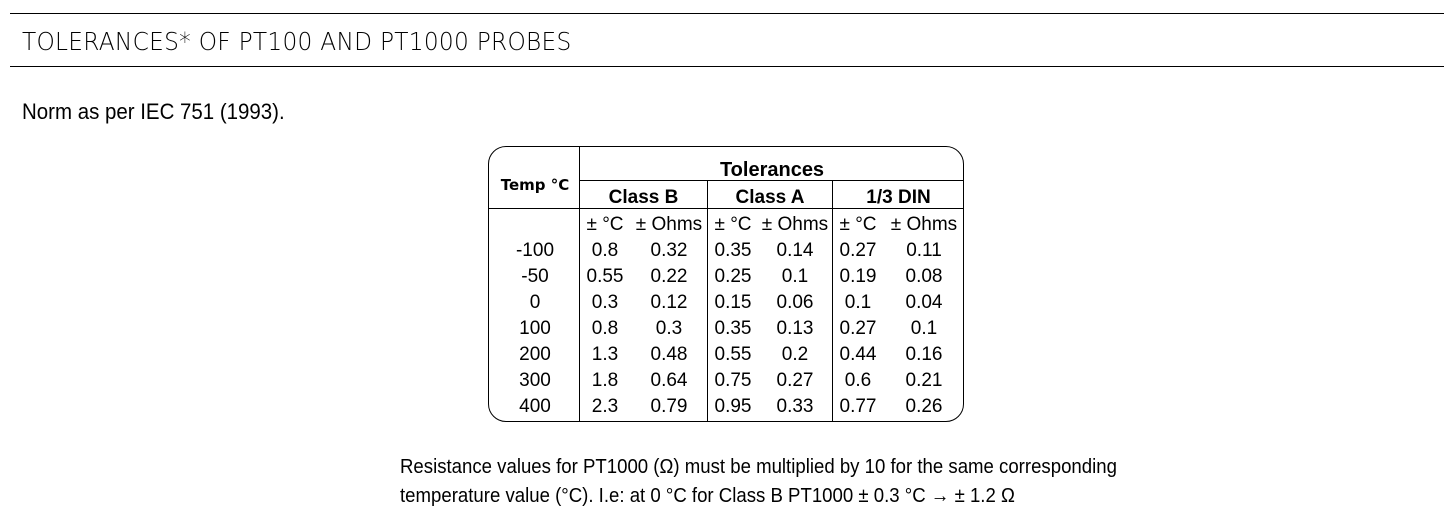  I want to click on table-cell: 0.64, so click(669, 380).